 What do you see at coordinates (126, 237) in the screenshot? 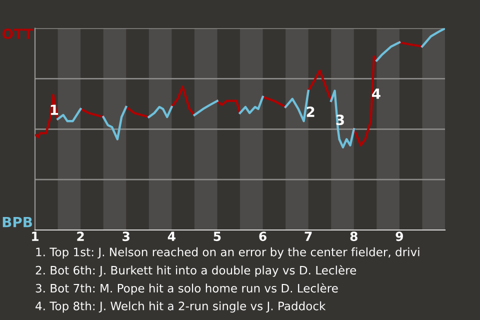
I see `x-tick-label: 3` at bounding box center [126, 237].